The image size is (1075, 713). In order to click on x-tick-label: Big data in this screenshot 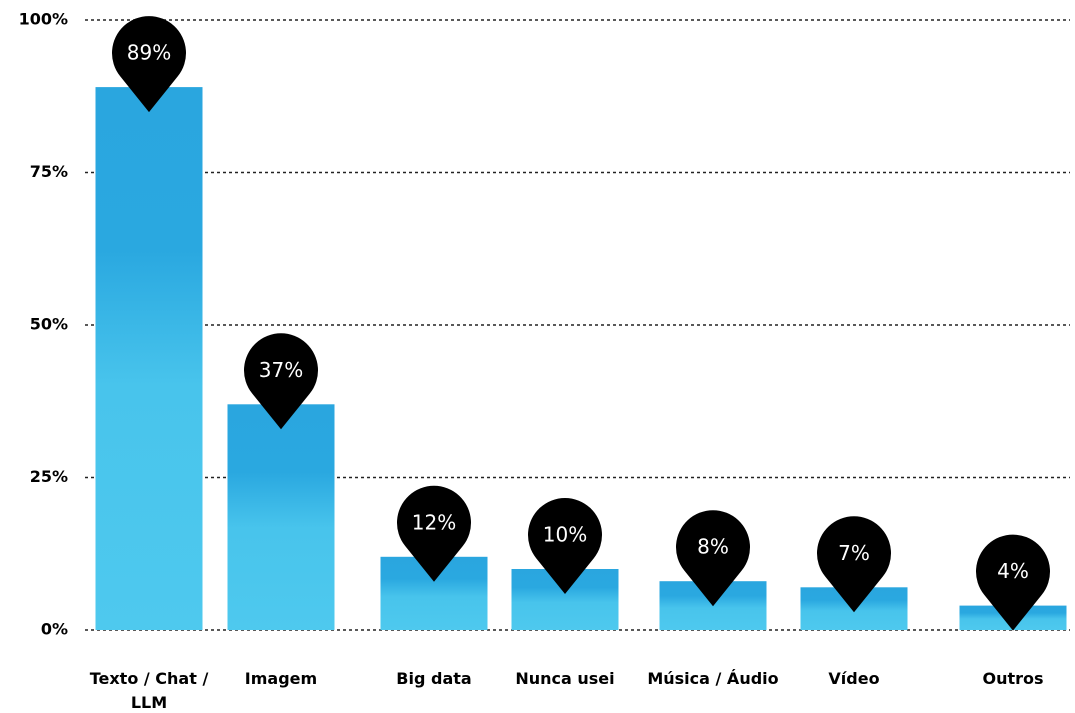, I will do `click(434, 678)`.